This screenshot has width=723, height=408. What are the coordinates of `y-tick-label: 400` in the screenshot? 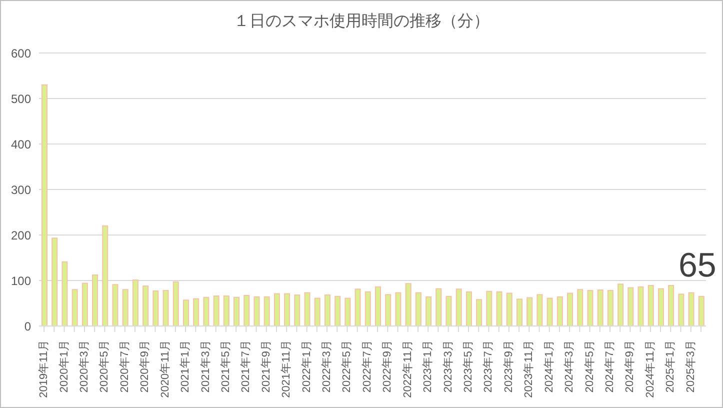 It's located at (21, 144).